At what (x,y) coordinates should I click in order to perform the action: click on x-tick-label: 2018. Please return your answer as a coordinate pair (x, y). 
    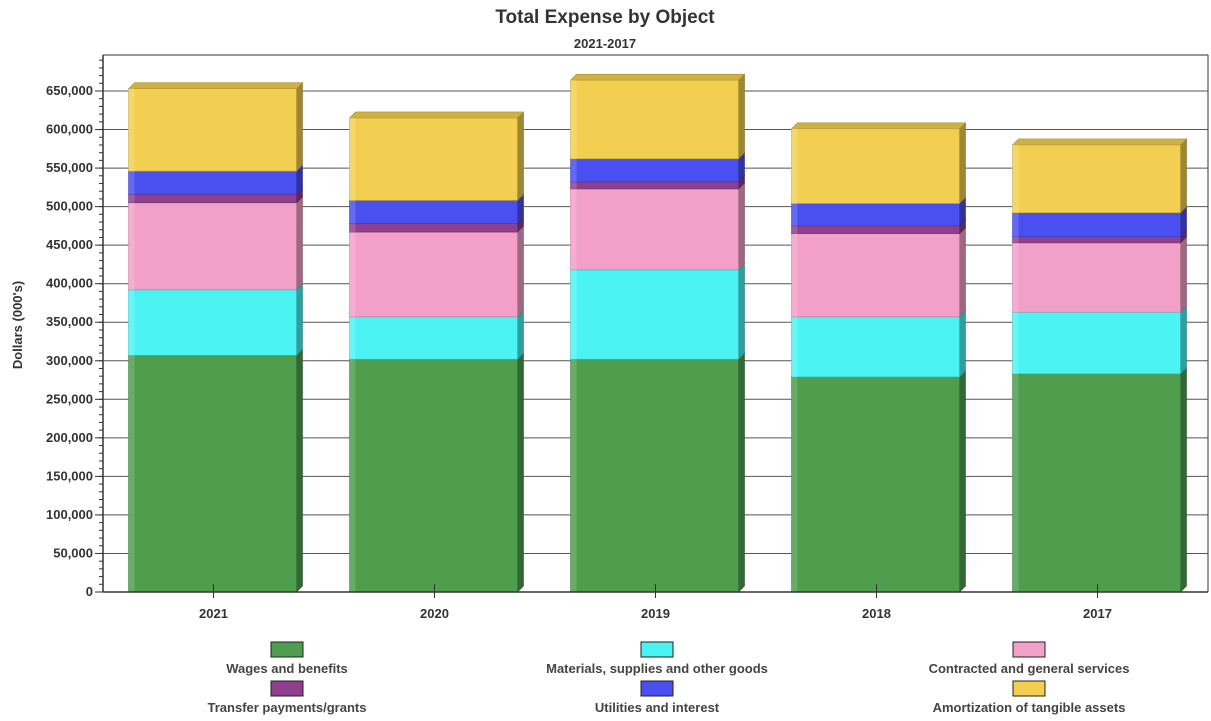
    Looking at the image, I should click on (876, 613).